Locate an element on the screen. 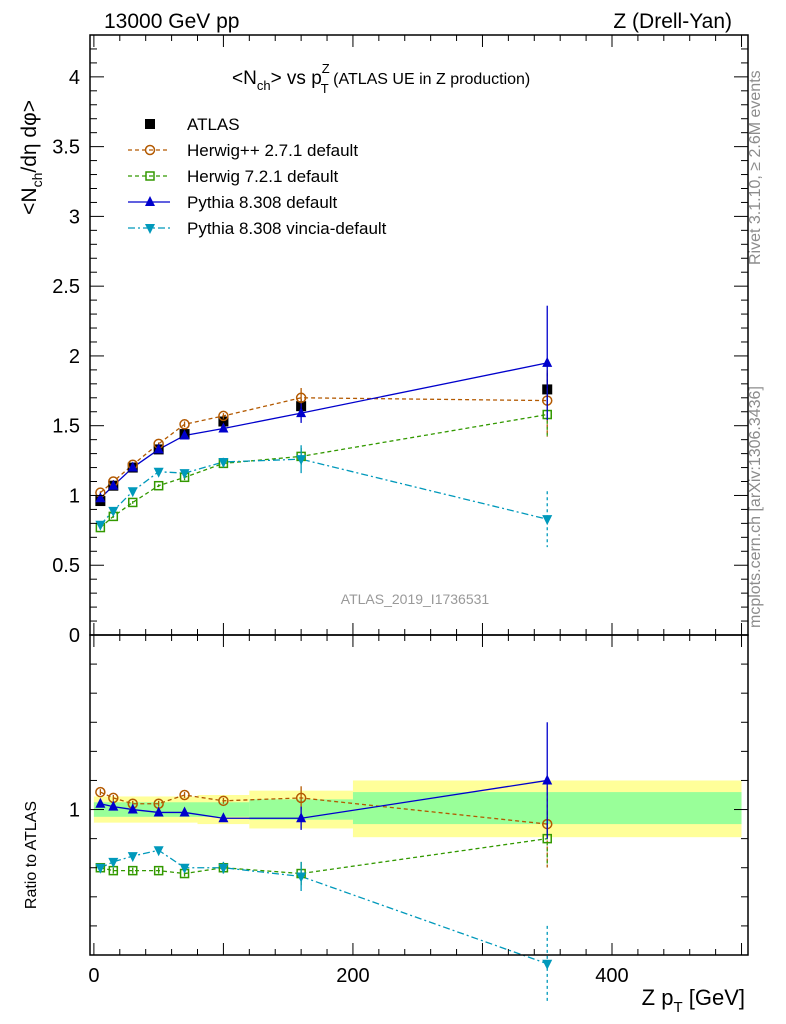 The height and width of the screenshot is (1024, 786). legend-label-atlas: ATLAS is located at coordinates (213, 124).